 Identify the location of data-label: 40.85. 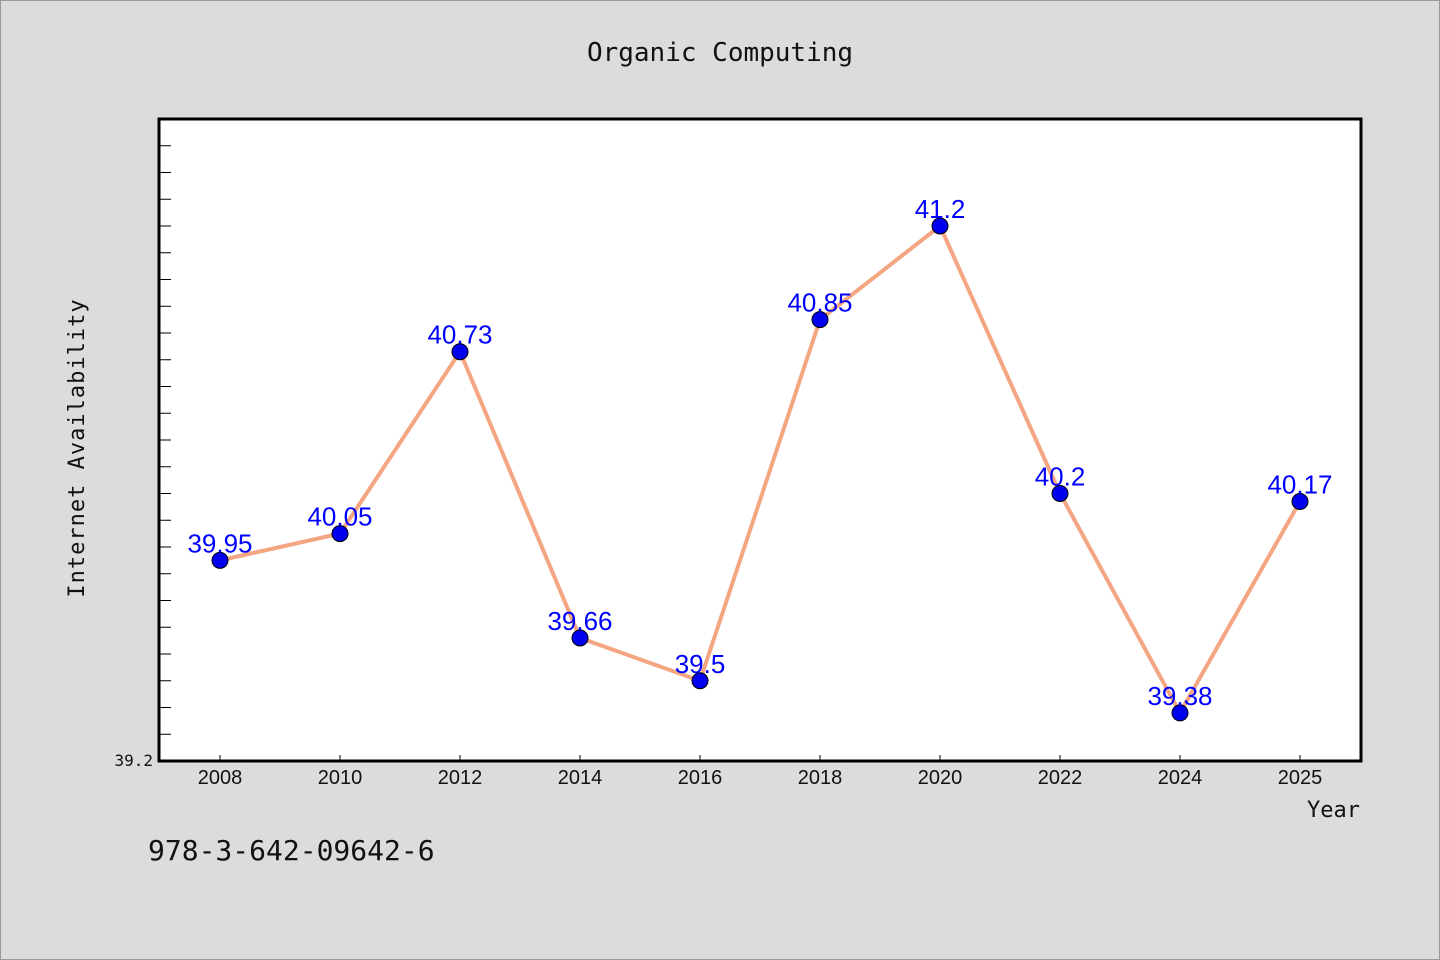
(819, 303).